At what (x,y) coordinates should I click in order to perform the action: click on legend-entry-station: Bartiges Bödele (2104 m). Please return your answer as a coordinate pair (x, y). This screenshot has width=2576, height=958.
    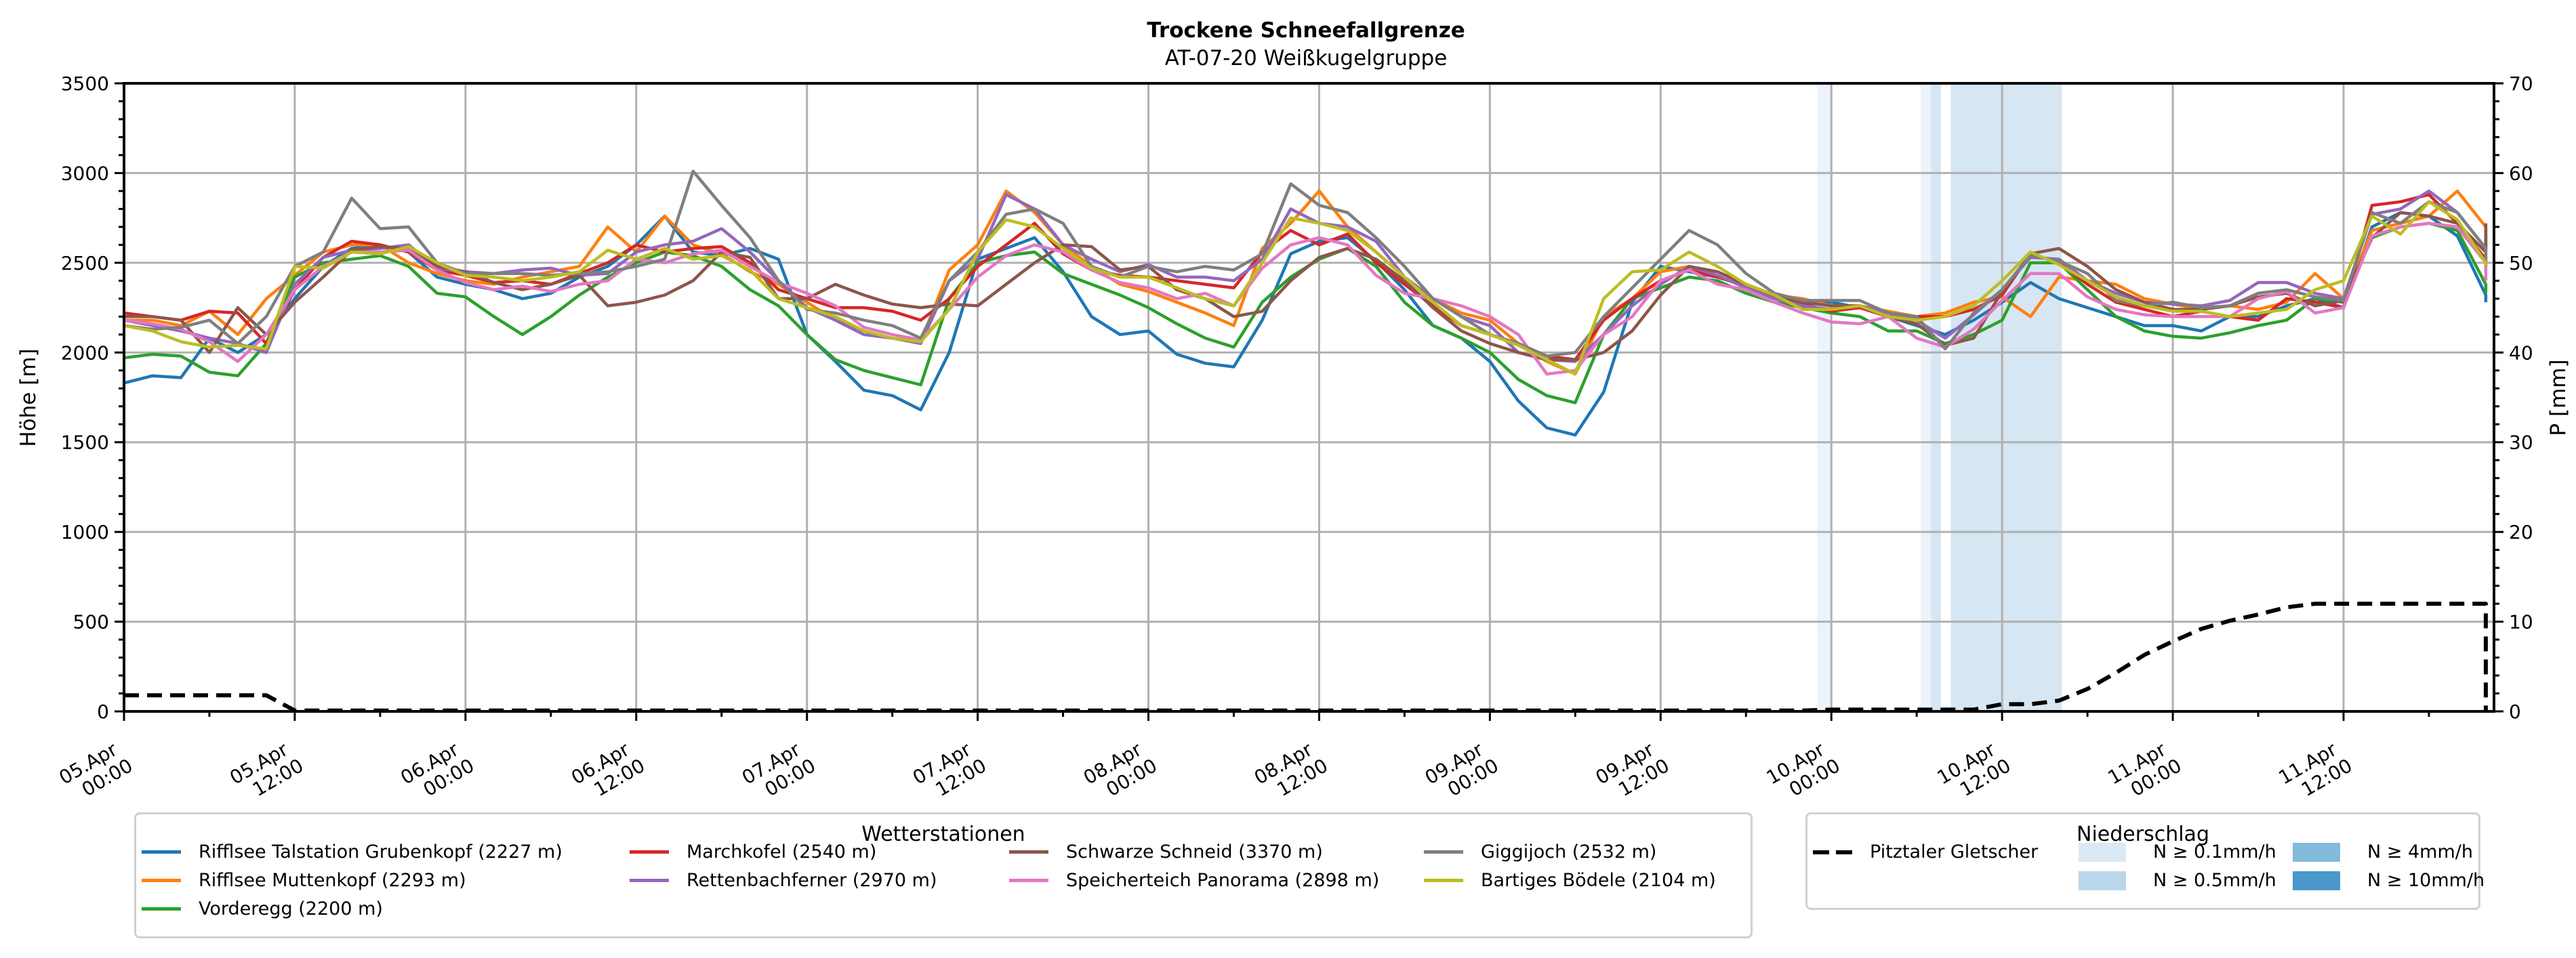
    Looking at the image, I should click on (1570, 880).